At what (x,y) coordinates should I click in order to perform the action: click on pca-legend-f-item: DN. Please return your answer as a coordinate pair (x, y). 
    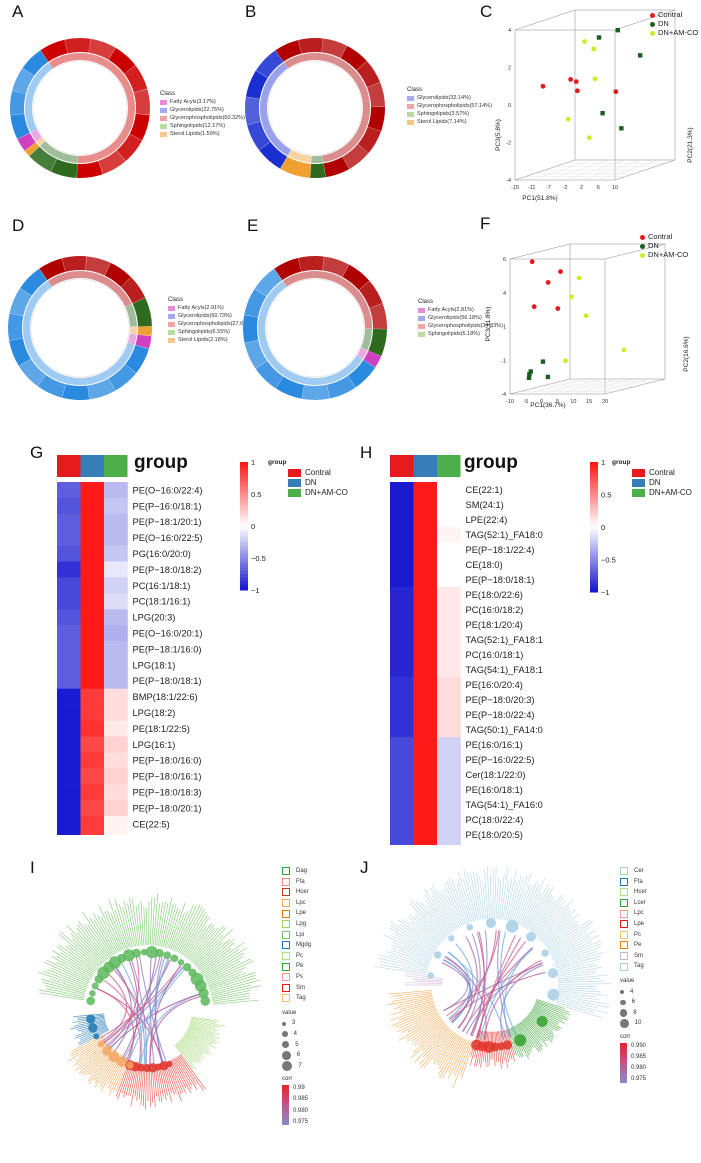
    Looking at the image, I should click on (664, 245).